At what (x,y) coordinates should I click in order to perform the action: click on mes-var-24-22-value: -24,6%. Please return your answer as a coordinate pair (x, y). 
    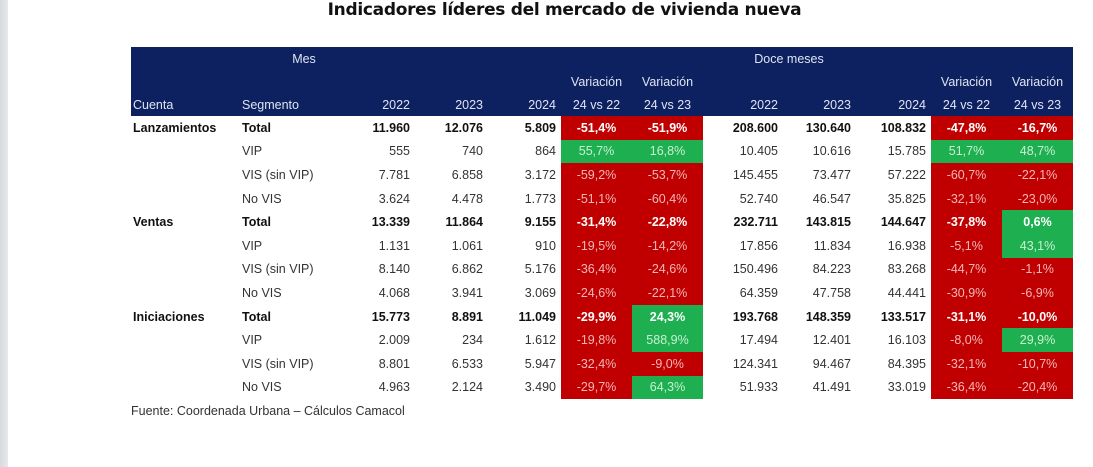
    Looking at the image, I should click on (596, 293).